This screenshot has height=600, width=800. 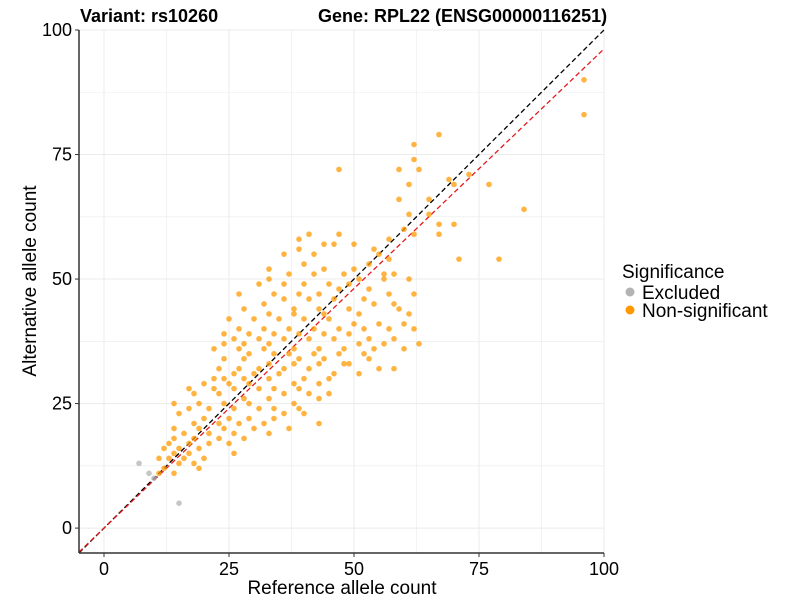 What do you see at coordinates (67, 528) in the screenshot?
I see `y-tick-label: 0` at bounding box center [67, 528].